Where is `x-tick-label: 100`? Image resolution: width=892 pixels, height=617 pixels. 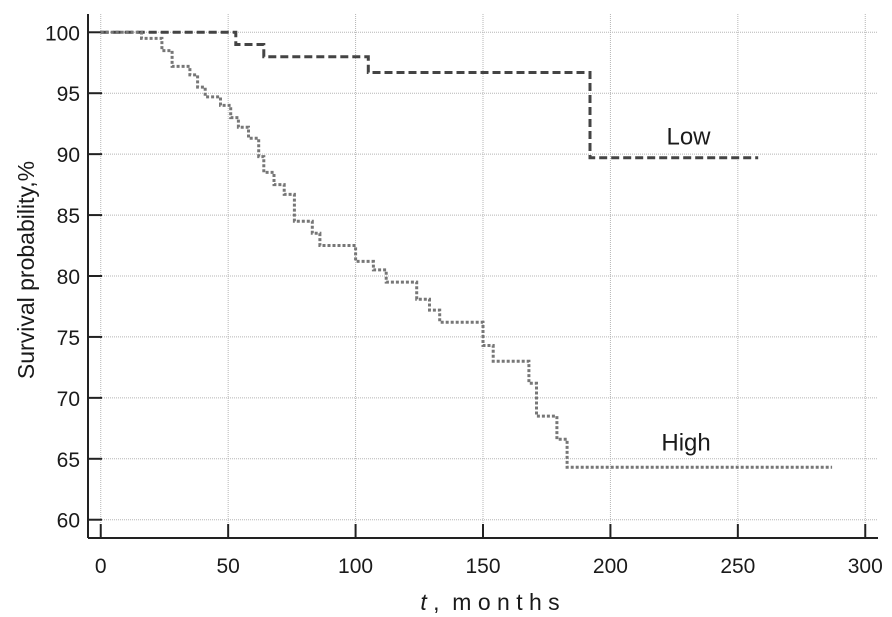 x-tick-label: 100 is located at coordinates (355, 566).